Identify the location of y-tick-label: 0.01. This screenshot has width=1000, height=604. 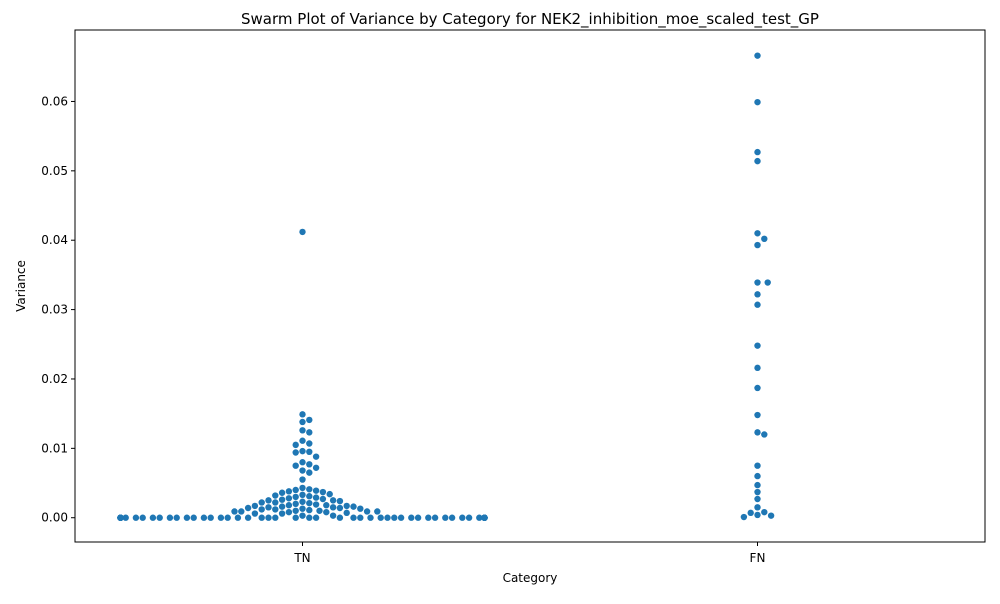
(54, 448).